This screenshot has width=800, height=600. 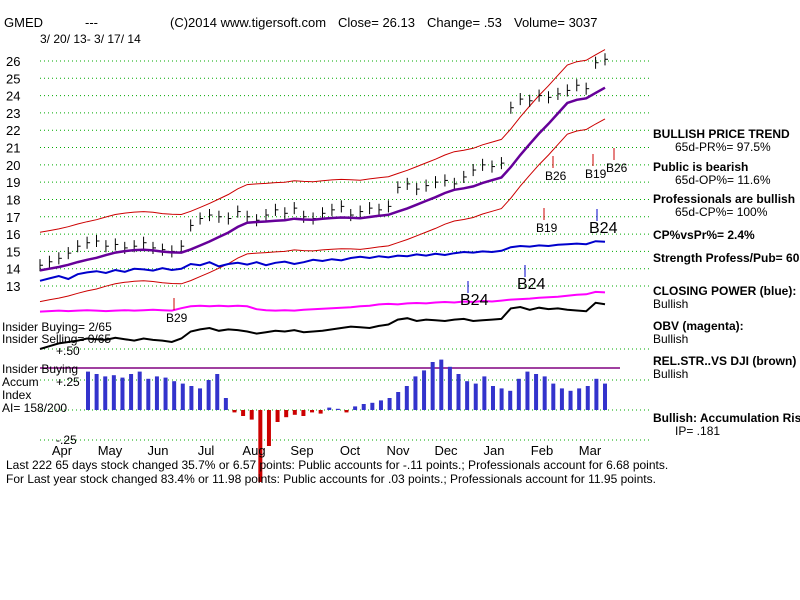 I want to click on panel-title-3: Professionals are bullish, so click(x=724, y=199).